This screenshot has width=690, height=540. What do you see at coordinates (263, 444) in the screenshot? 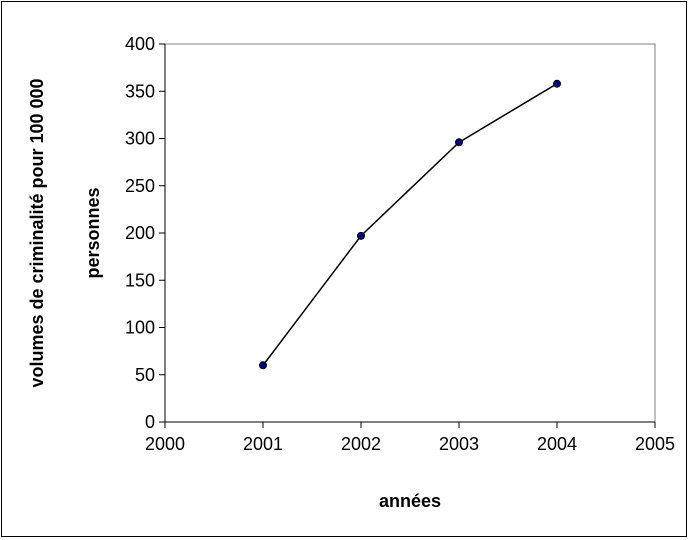
I see `x-tick-label: 2001` at bounding box center [263, 444].